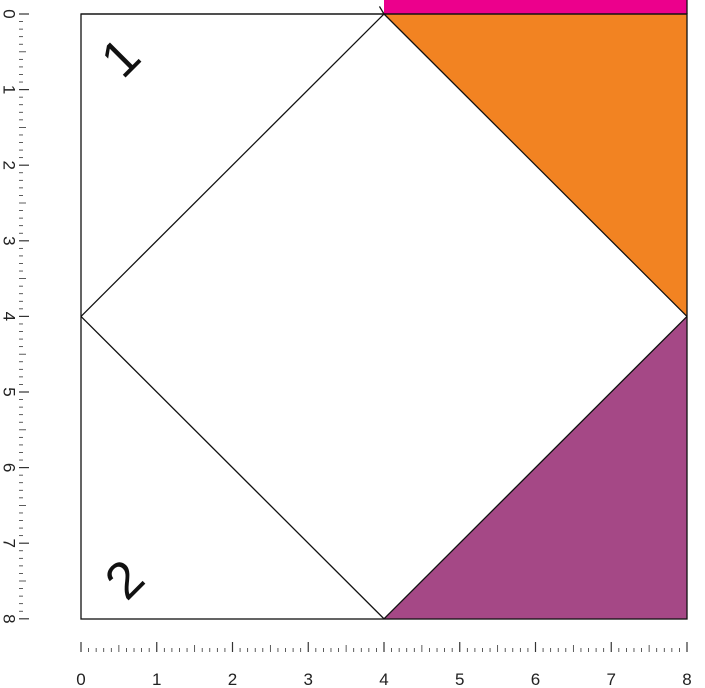 The image size is (705, 688). Describe the element at coordinates (156, 679) in the screenshot. I see `x-tick-label: 1` at that location.